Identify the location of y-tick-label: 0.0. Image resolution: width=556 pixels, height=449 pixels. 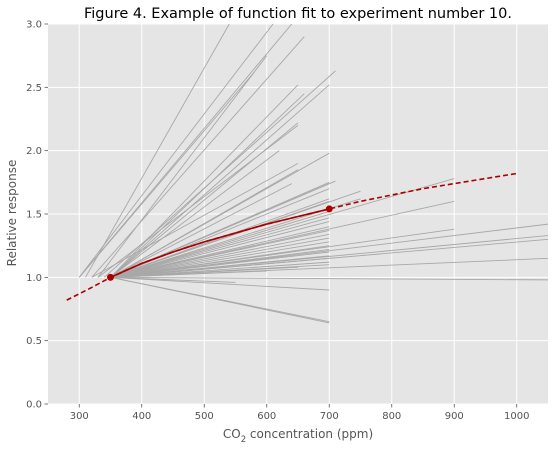
(34, 405).